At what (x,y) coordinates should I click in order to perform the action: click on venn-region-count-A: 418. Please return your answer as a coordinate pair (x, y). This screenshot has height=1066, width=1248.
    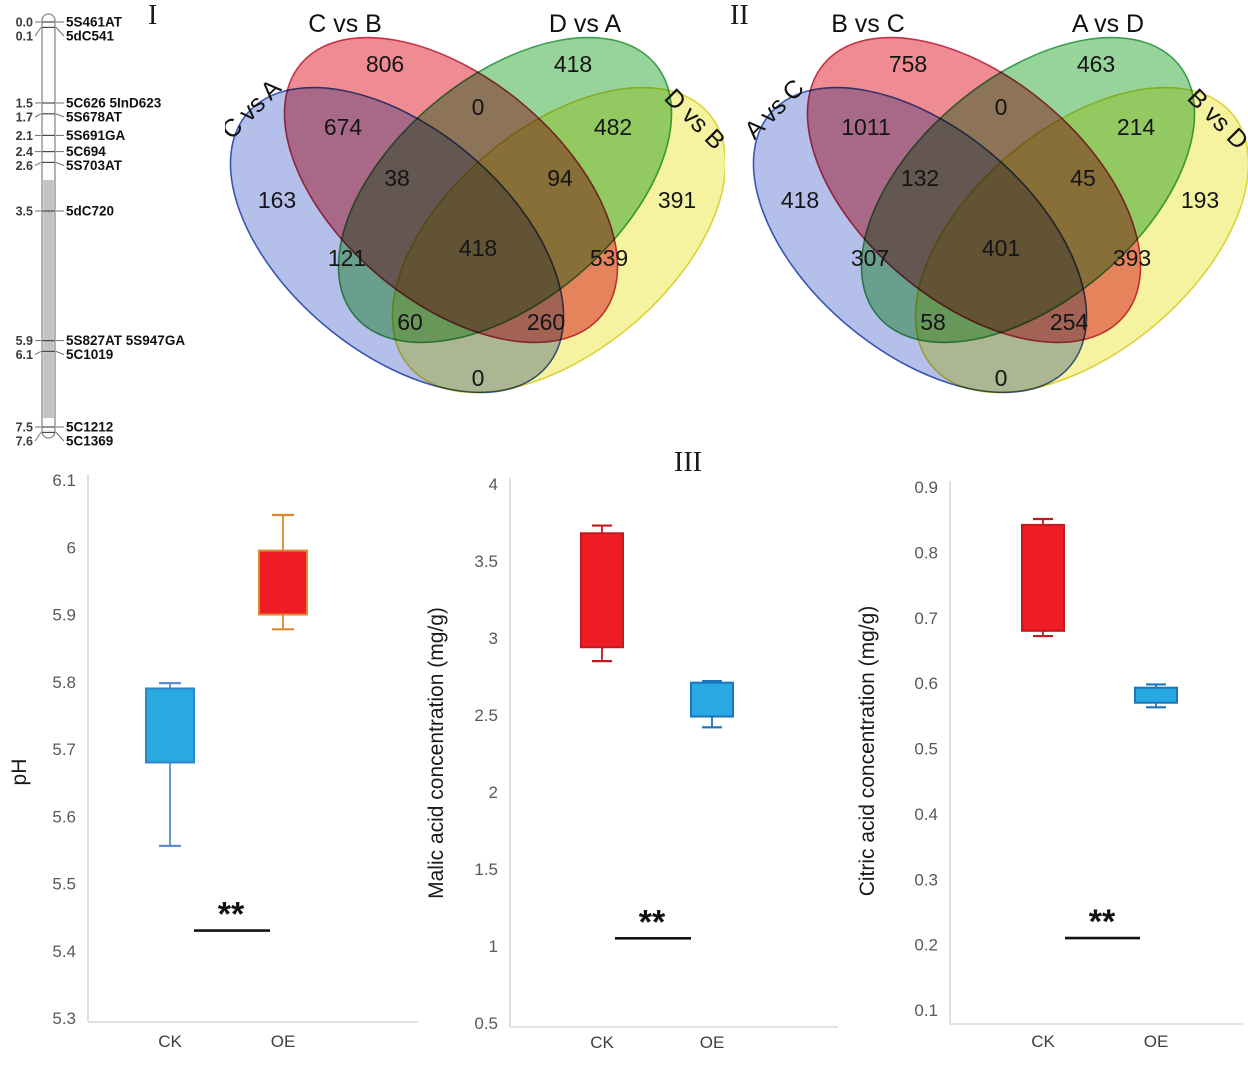
    Looking at the image, I should click on (800, 200).